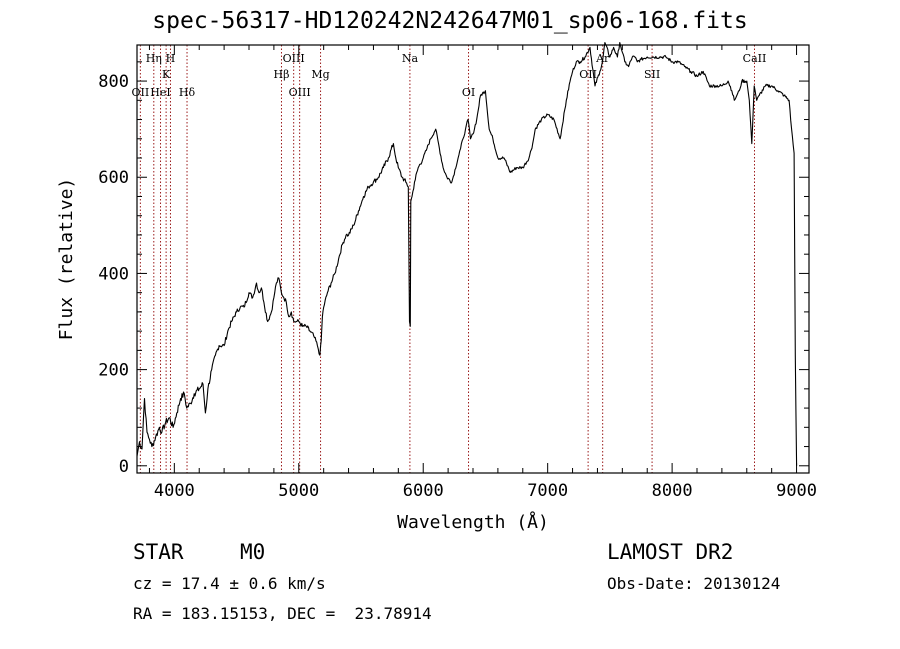 The width and height of the screenshot is (900, 649). I want to click on line-label-2: HeI, so click(160, 92).